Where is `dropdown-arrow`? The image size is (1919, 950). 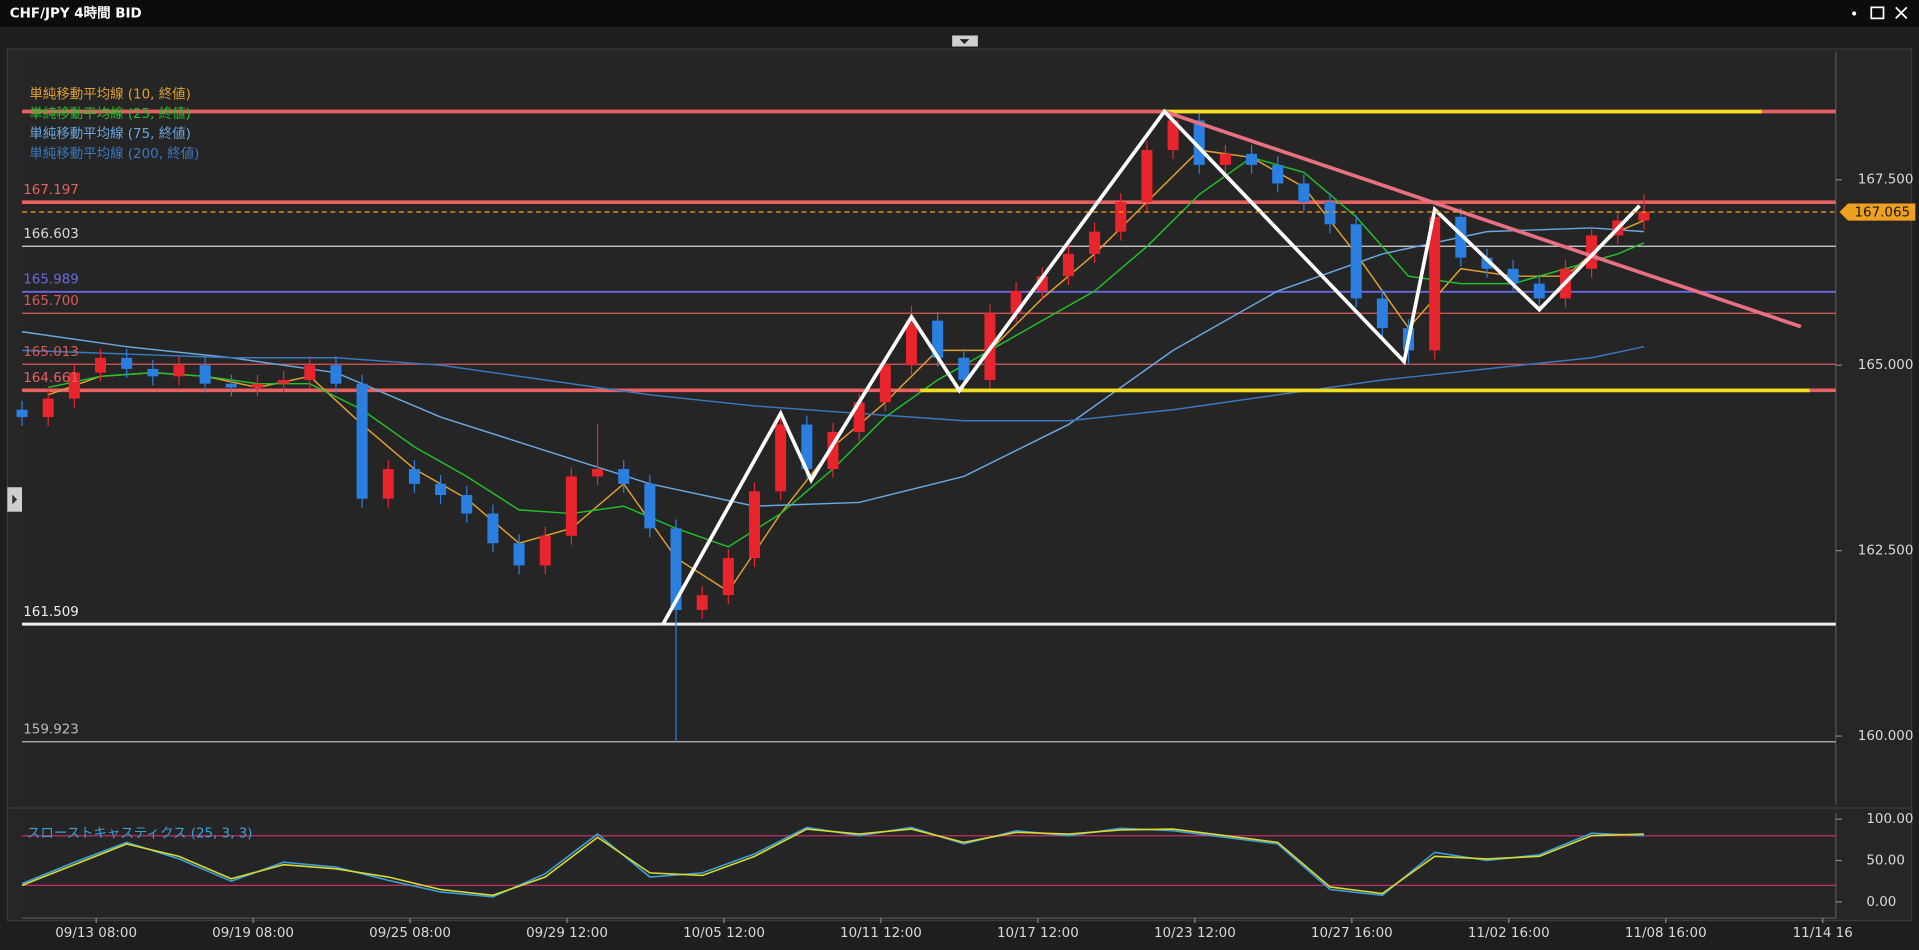 dropdown-arrow is located at coordinates (964, 42).